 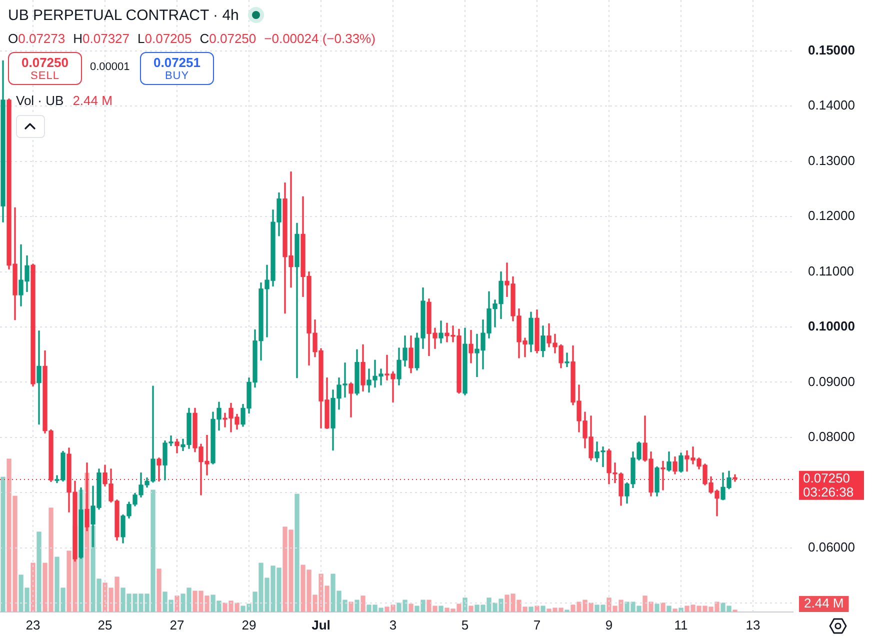 What do you see at coordinates (831, 50) in the screenshot?
I see `y-tick-label: 0.15000` at bounding box center [831, 50].